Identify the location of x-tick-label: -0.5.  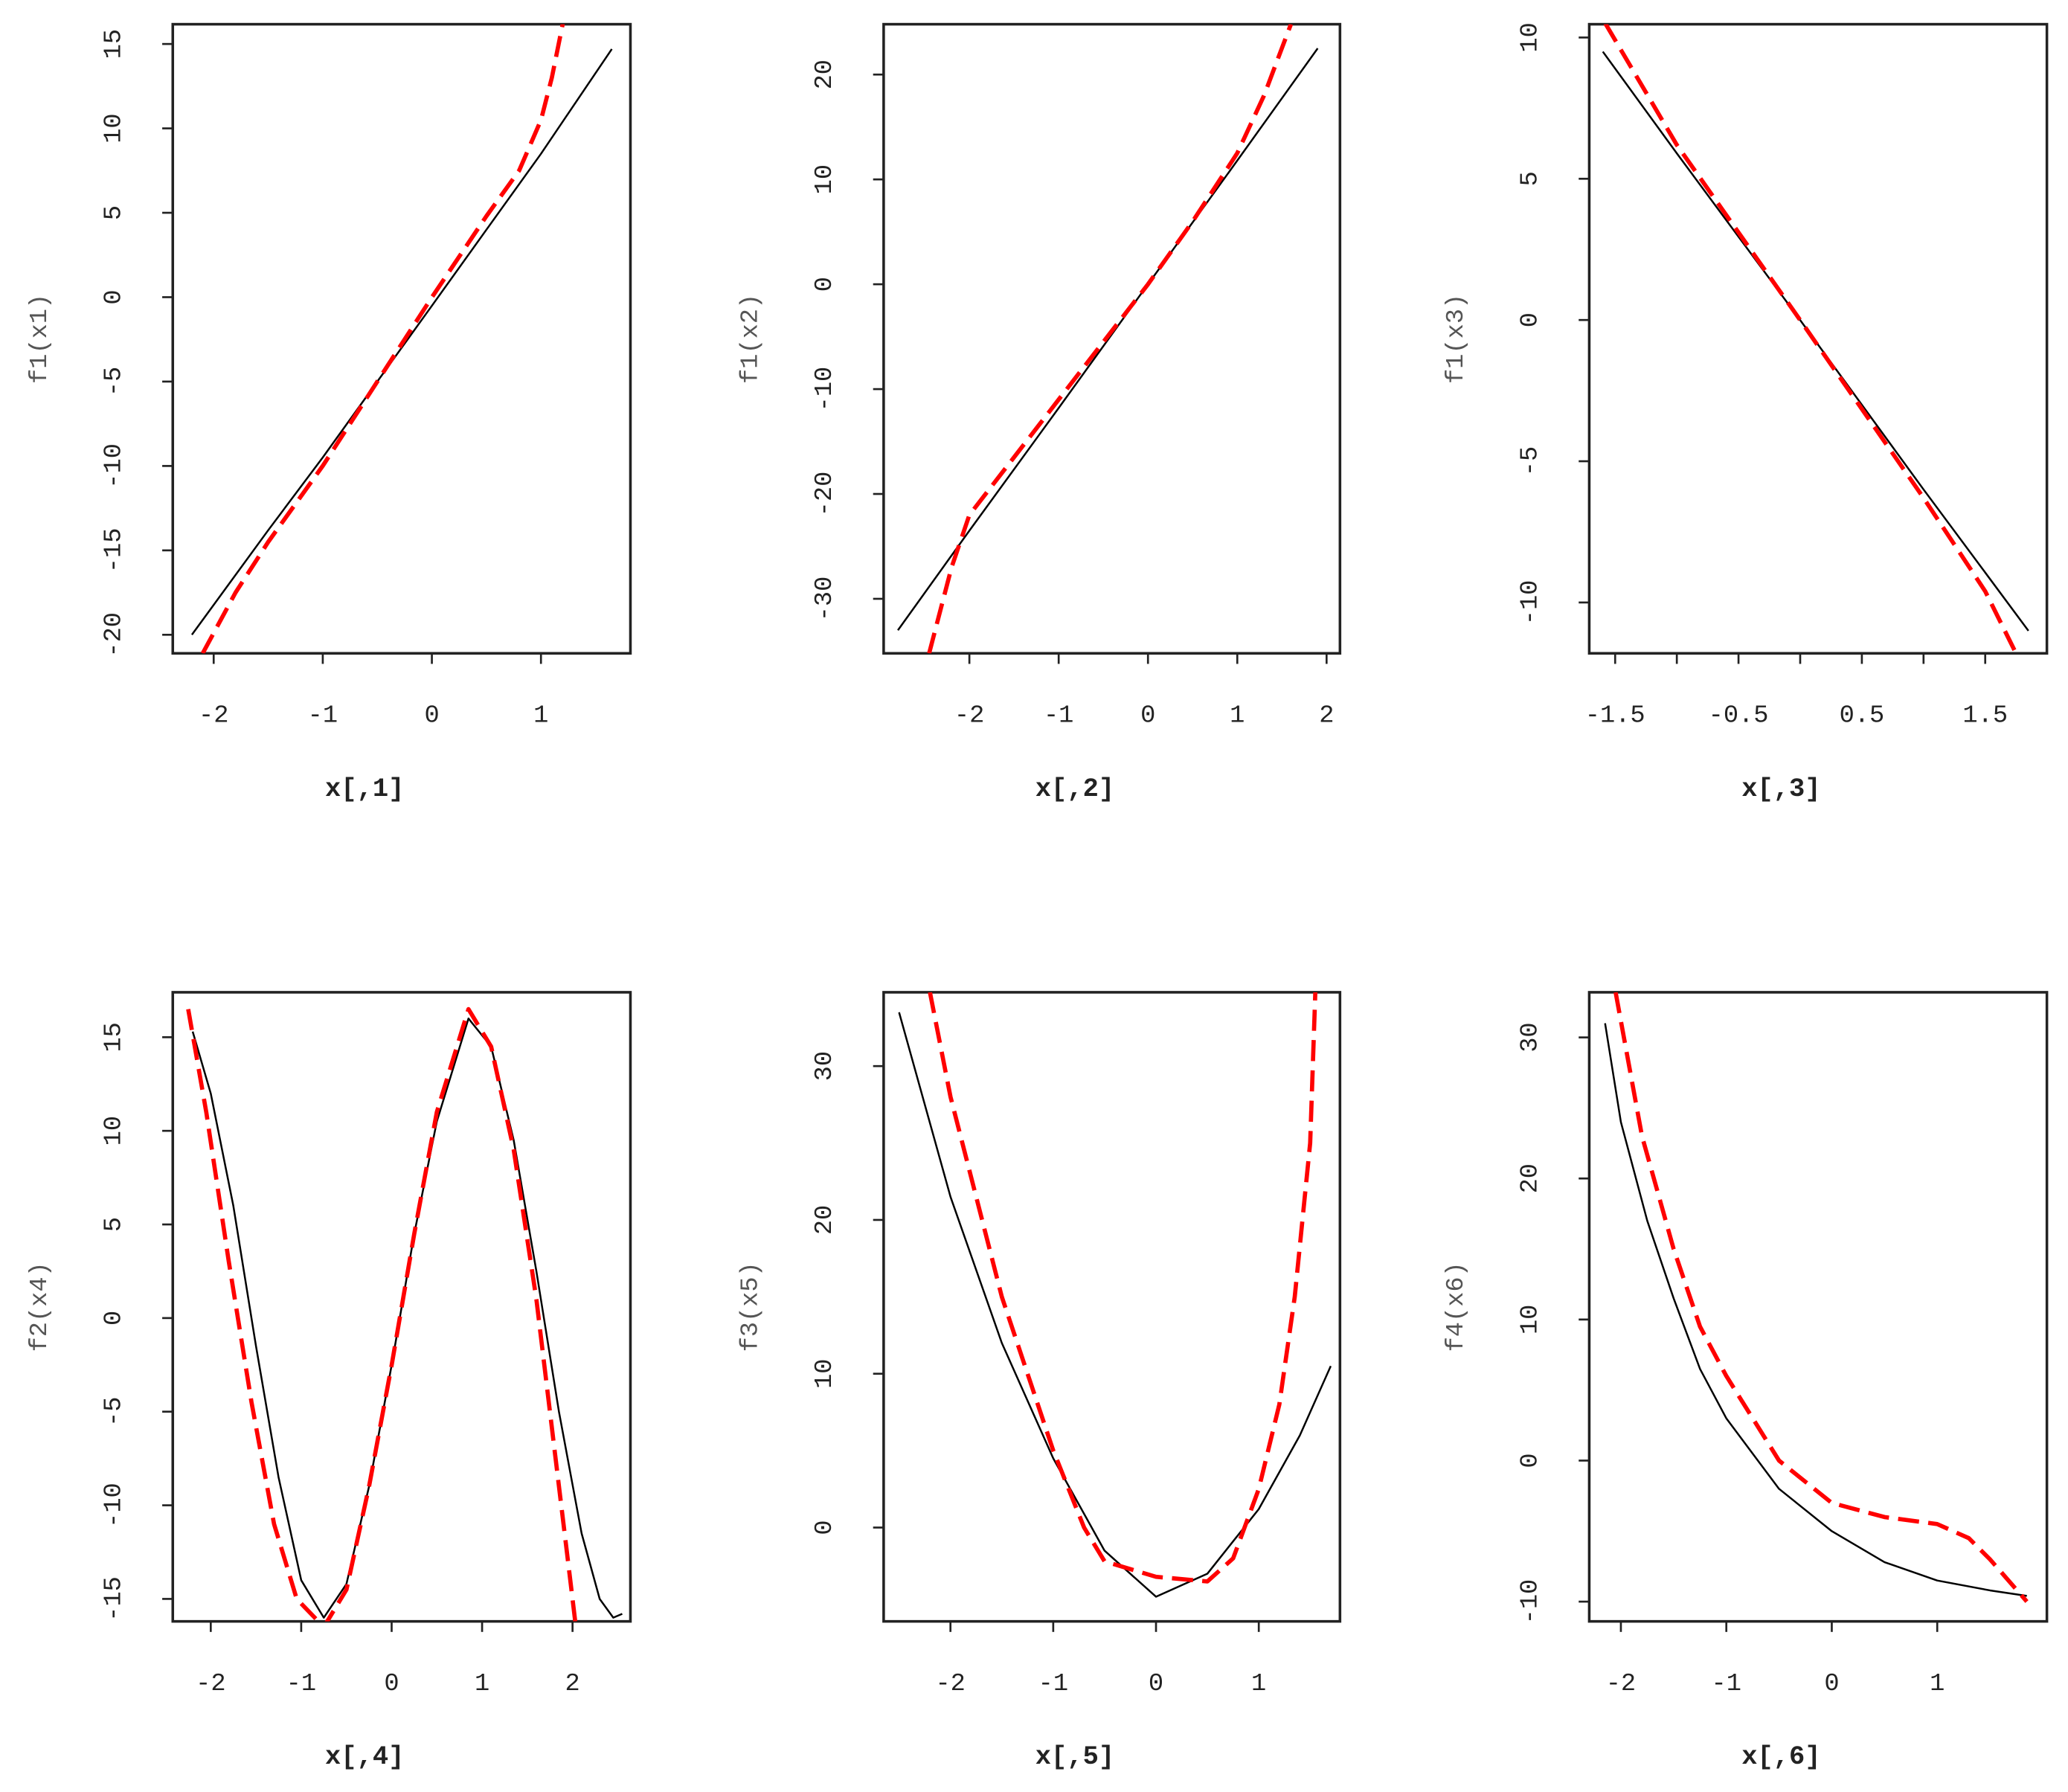
(1739, 716).